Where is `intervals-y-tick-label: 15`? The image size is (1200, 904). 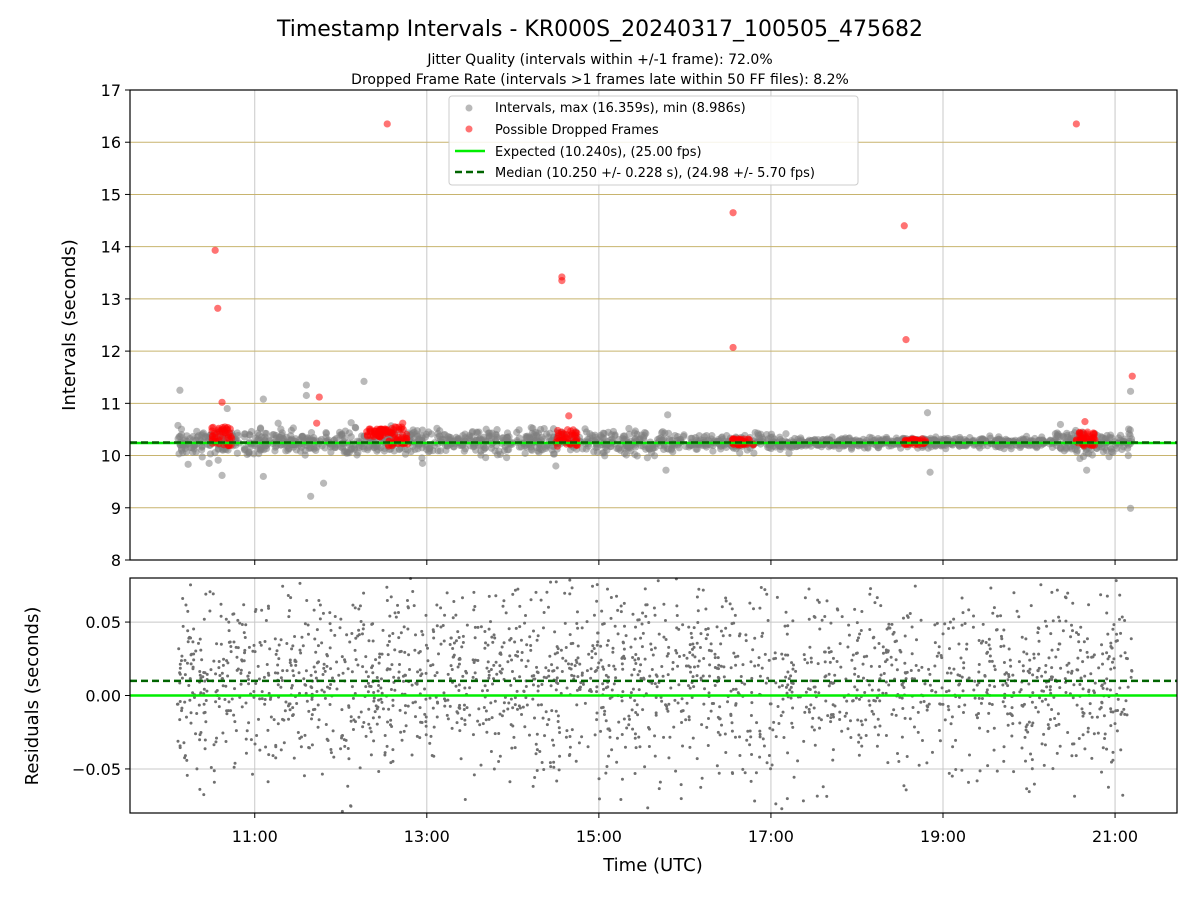
intervals-y-tick-label: 15 is located at coordinates (111, 194).